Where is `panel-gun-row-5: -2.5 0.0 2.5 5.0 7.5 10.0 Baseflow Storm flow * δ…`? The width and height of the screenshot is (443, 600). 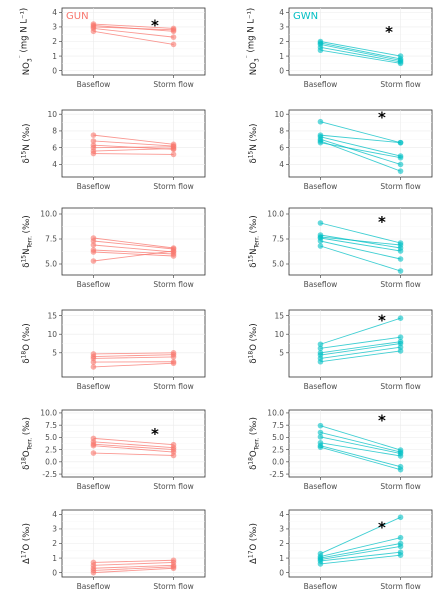 panel-gun-row-5: -2.5 0.0 2.5 5.0 7.5 10.0 Baseflow Storm flow * δ… is located at coordinates (113, 450).